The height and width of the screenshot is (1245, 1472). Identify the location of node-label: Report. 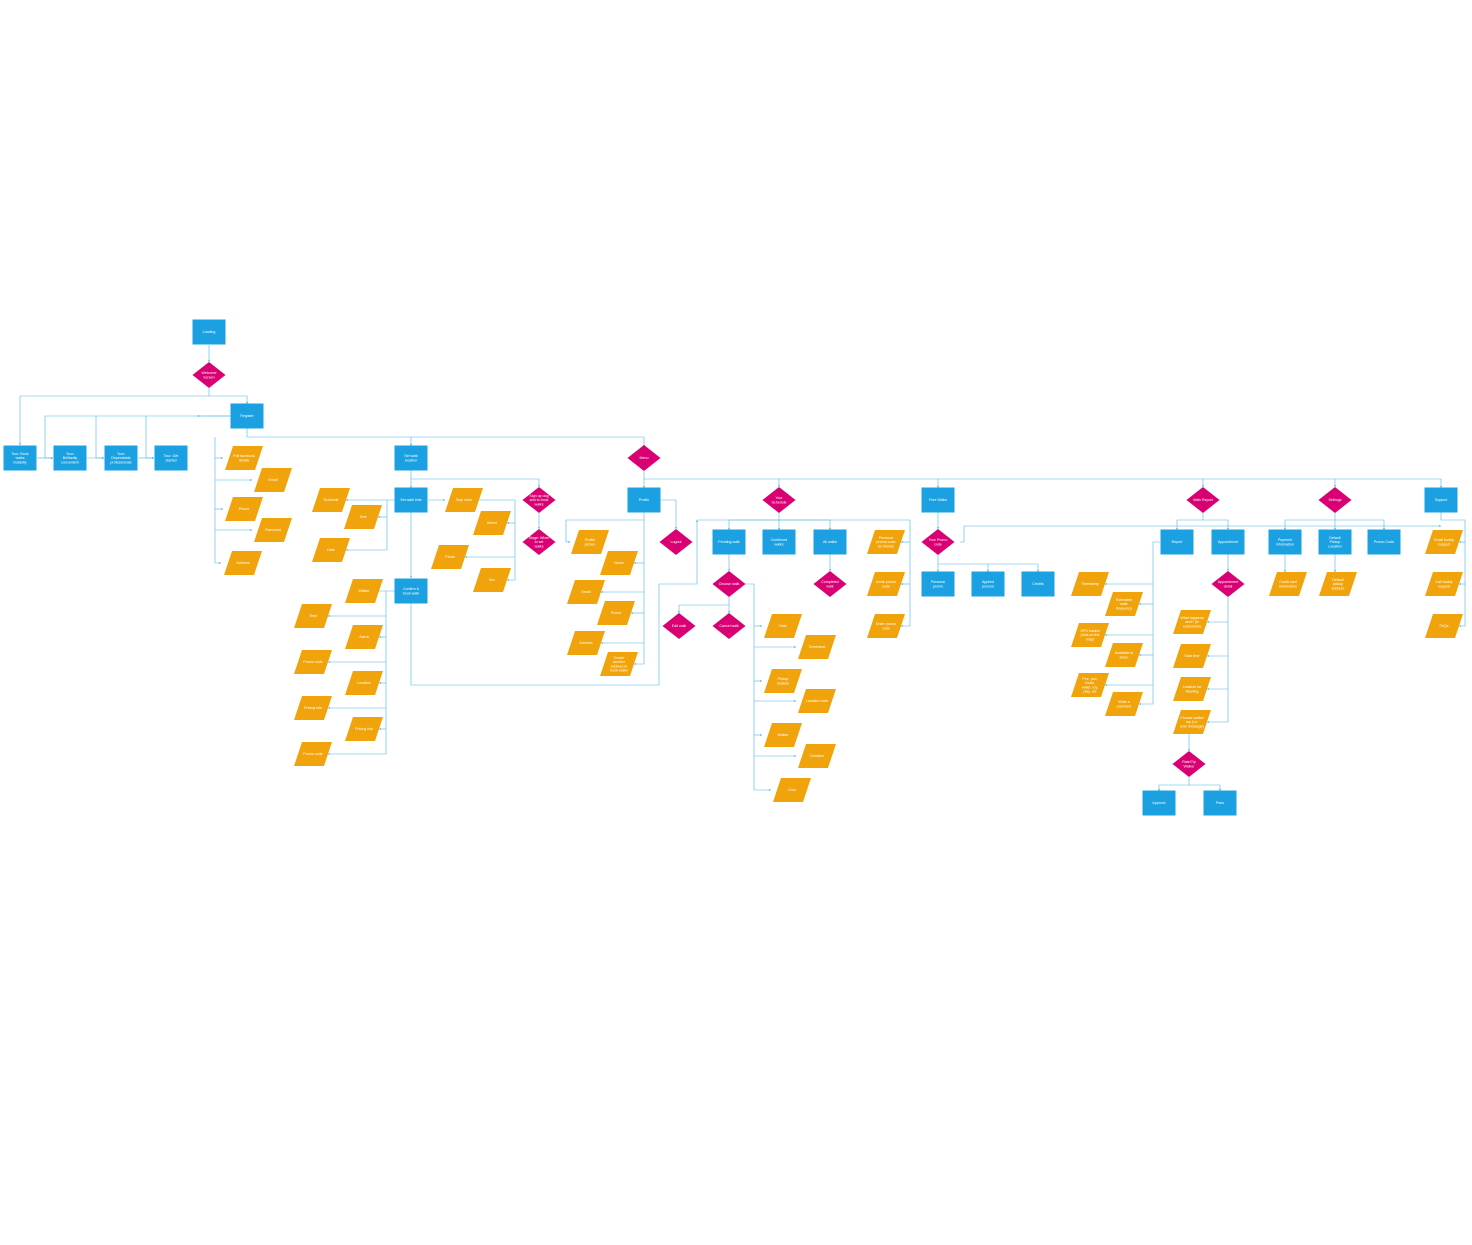
(1177, 542).